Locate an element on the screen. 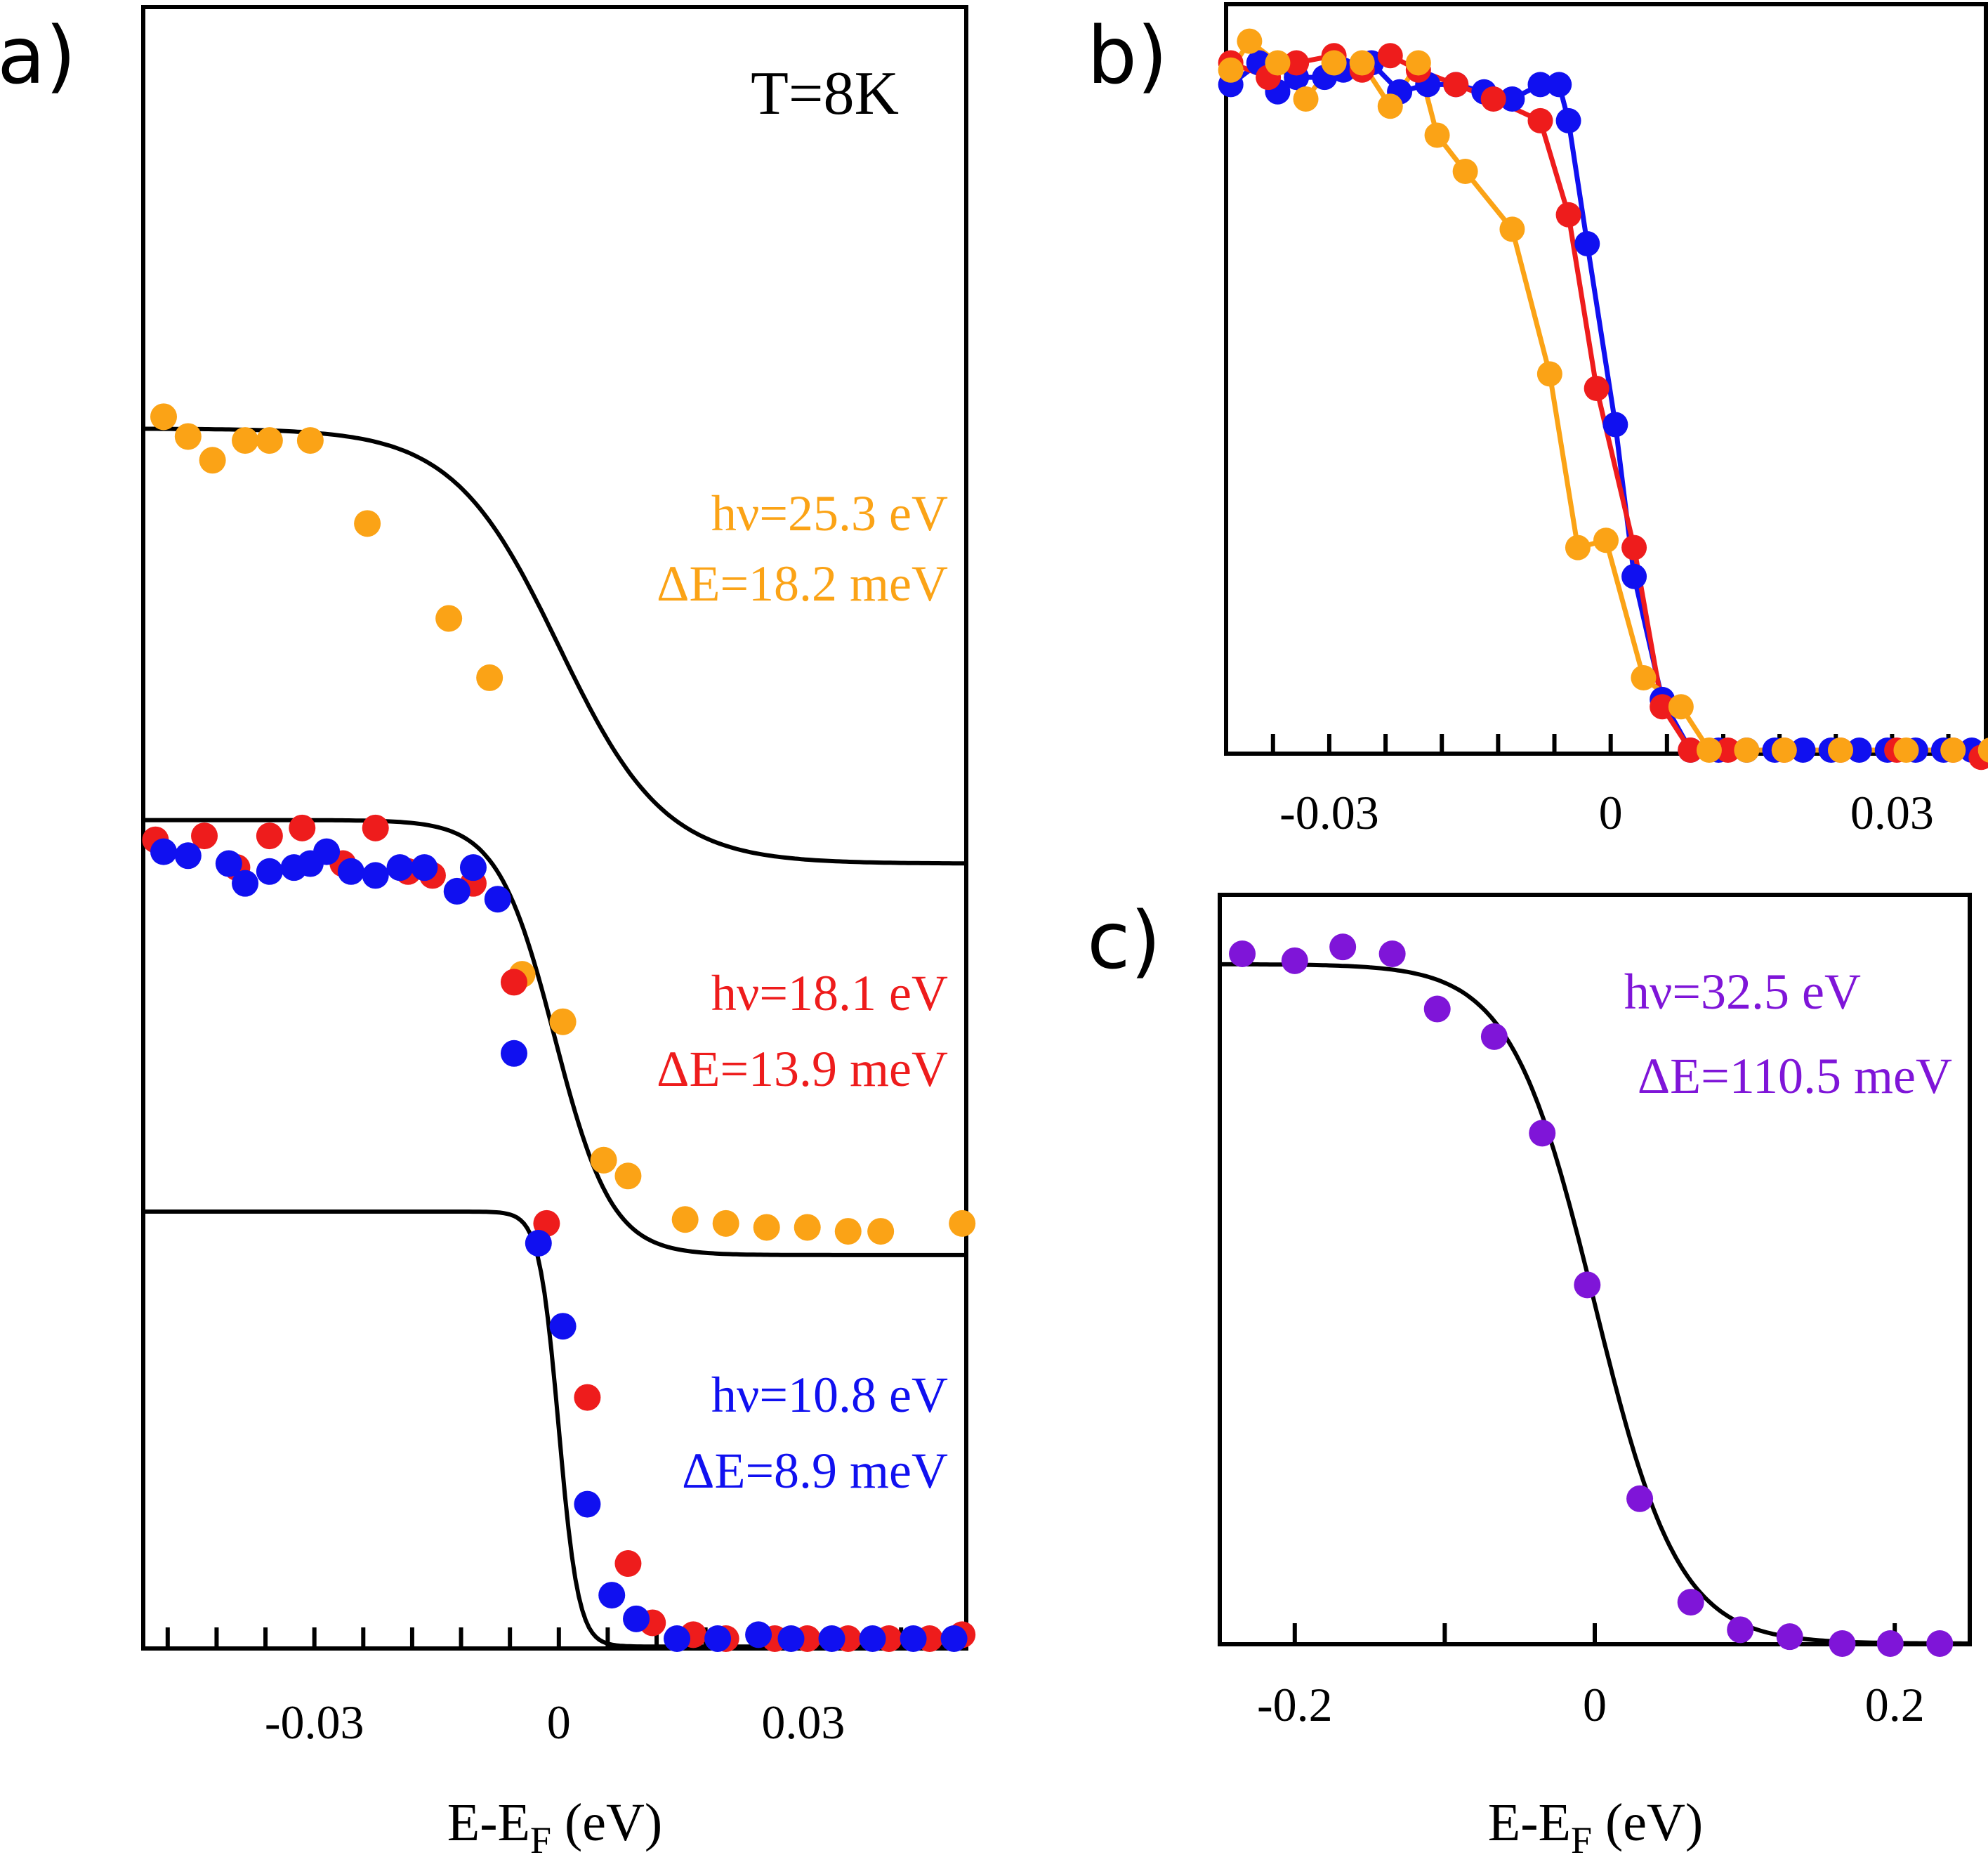  panel-b-ticks: -0.03 0 0.03 is located at coordinates (1611, 787).